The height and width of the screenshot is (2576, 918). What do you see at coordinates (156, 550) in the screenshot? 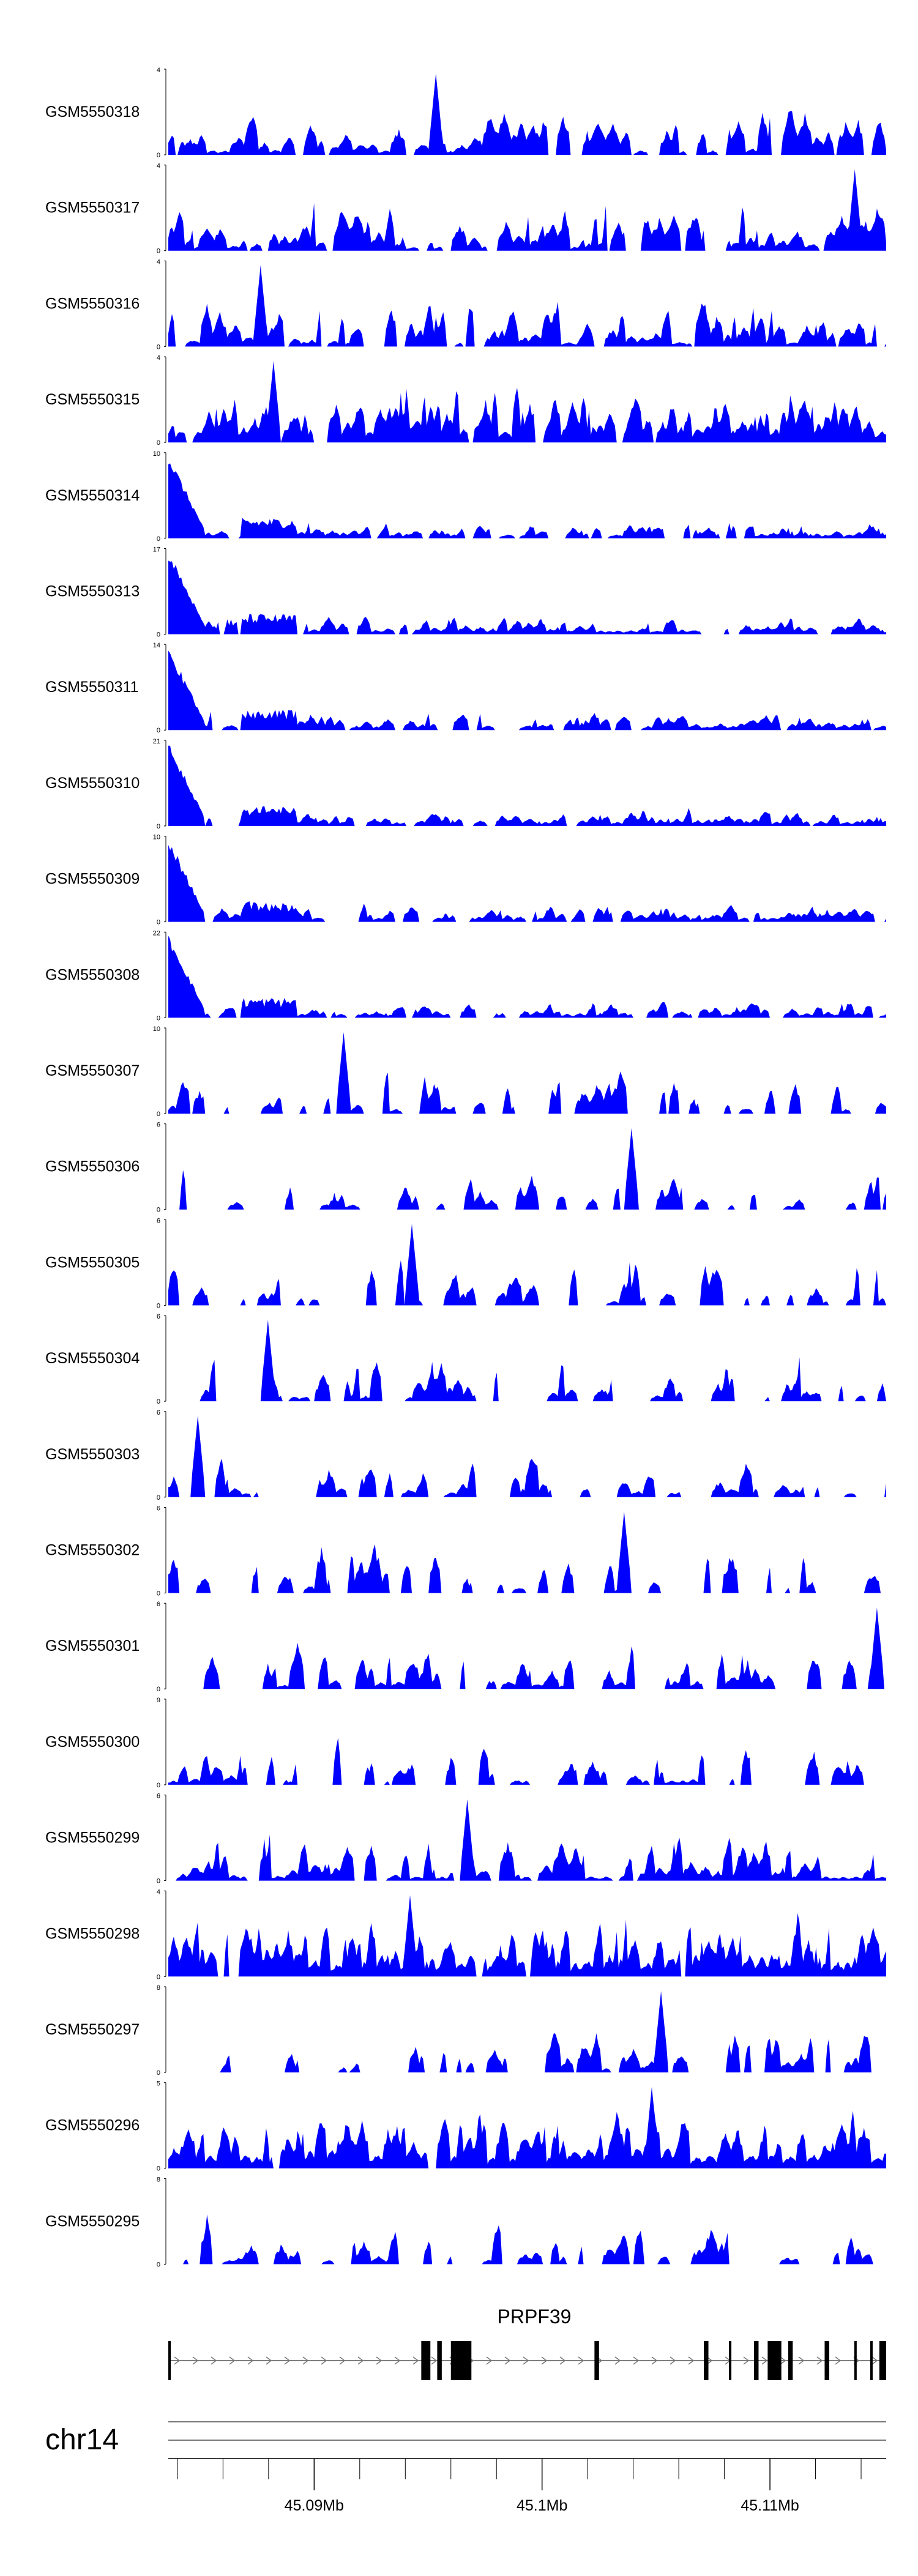
I see `track-ymax: 17` at bounding box center [156, 550].